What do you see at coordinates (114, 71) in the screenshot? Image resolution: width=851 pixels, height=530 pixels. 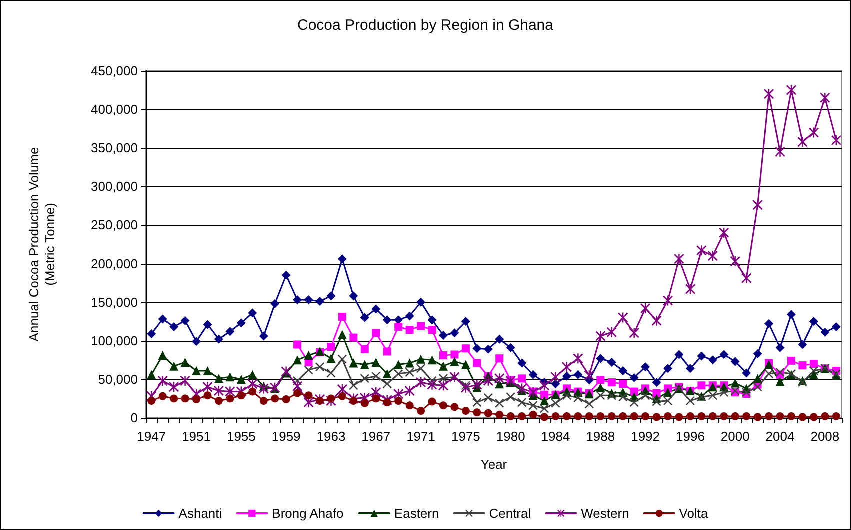 I see `y-tick-label: 450,000` at bounding box center [114, 71].